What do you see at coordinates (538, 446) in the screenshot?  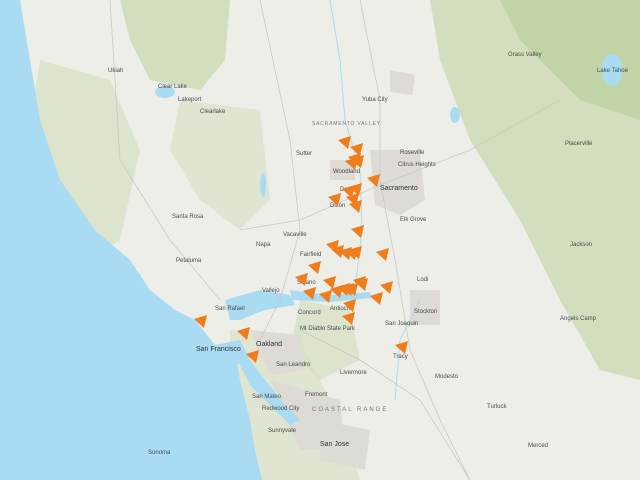 I see `place-label: Merced` at bounding box center [538, 446].